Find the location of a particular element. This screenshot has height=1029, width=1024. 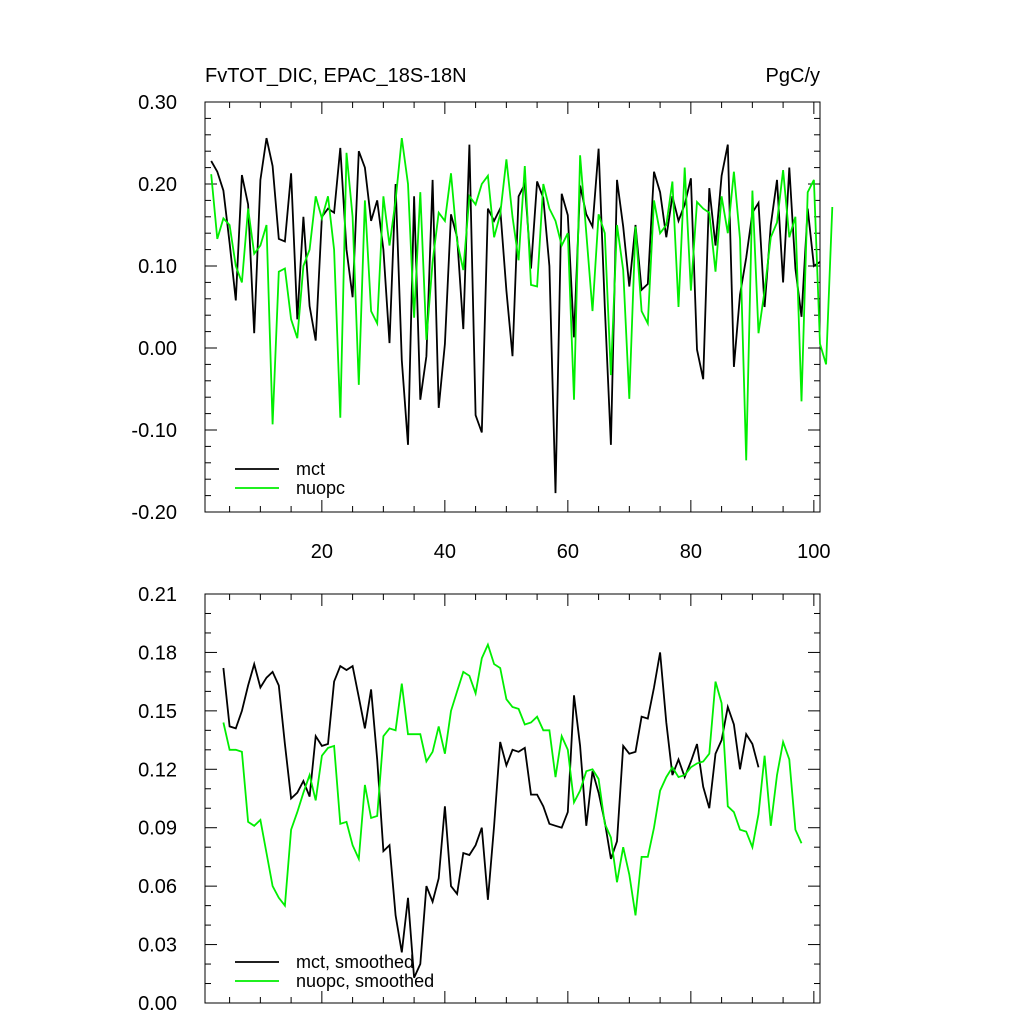

chart-title: FvTOT_DIC, EPAC_18S-18N is located at coordinates (336, 76).